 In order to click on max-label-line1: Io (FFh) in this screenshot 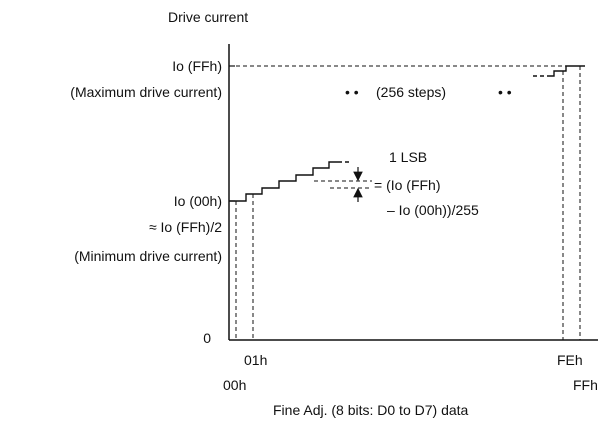, I will do `click(197, 66)`.